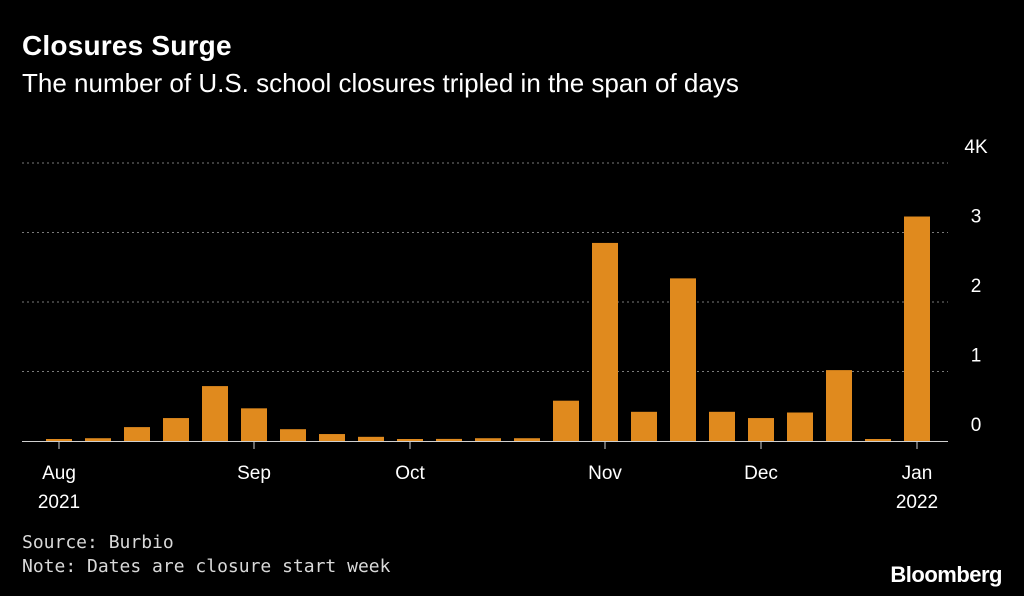 This screenshot has height=596, width=1024. I want to click on x-tick-label: Oct, so click(410, 473).